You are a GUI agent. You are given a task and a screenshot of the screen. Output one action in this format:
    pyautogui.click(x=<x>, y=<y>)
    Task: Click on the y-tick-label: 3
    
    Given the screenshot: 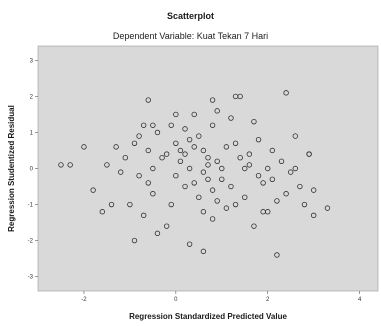 What is the action you would take?
    pyautogui.click(x=32, y=61)
    